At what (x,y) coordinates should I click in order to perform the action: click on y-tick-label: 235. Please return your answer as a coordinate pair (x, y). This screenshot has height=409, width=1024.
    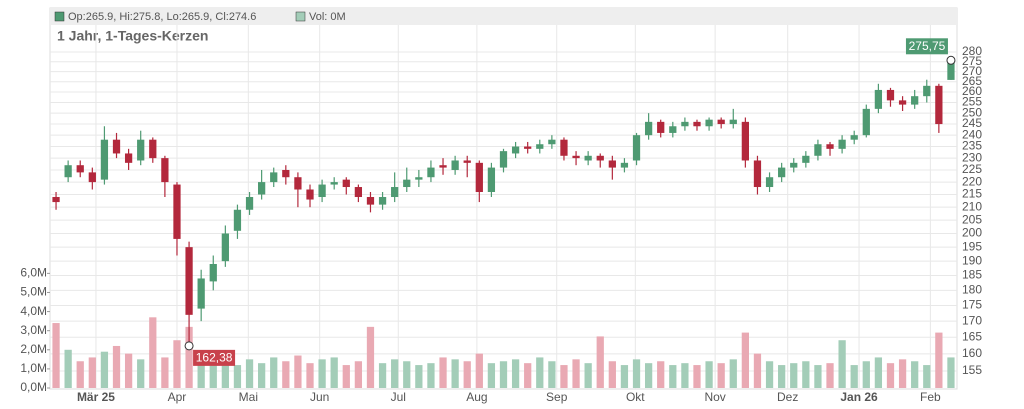
    Looking at the image, I should click on (972, 146).